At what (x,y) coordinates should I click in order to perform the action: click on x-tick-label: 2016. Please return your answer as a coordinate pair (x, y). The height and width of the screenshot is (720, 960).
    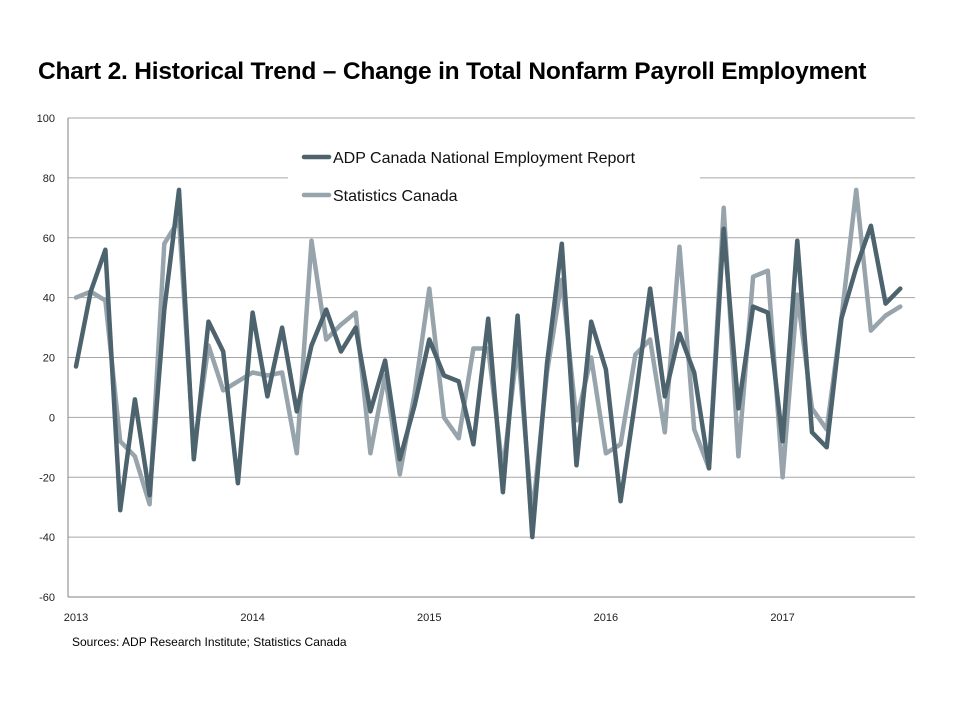
    Looking at the image, I should click on (606, 618).